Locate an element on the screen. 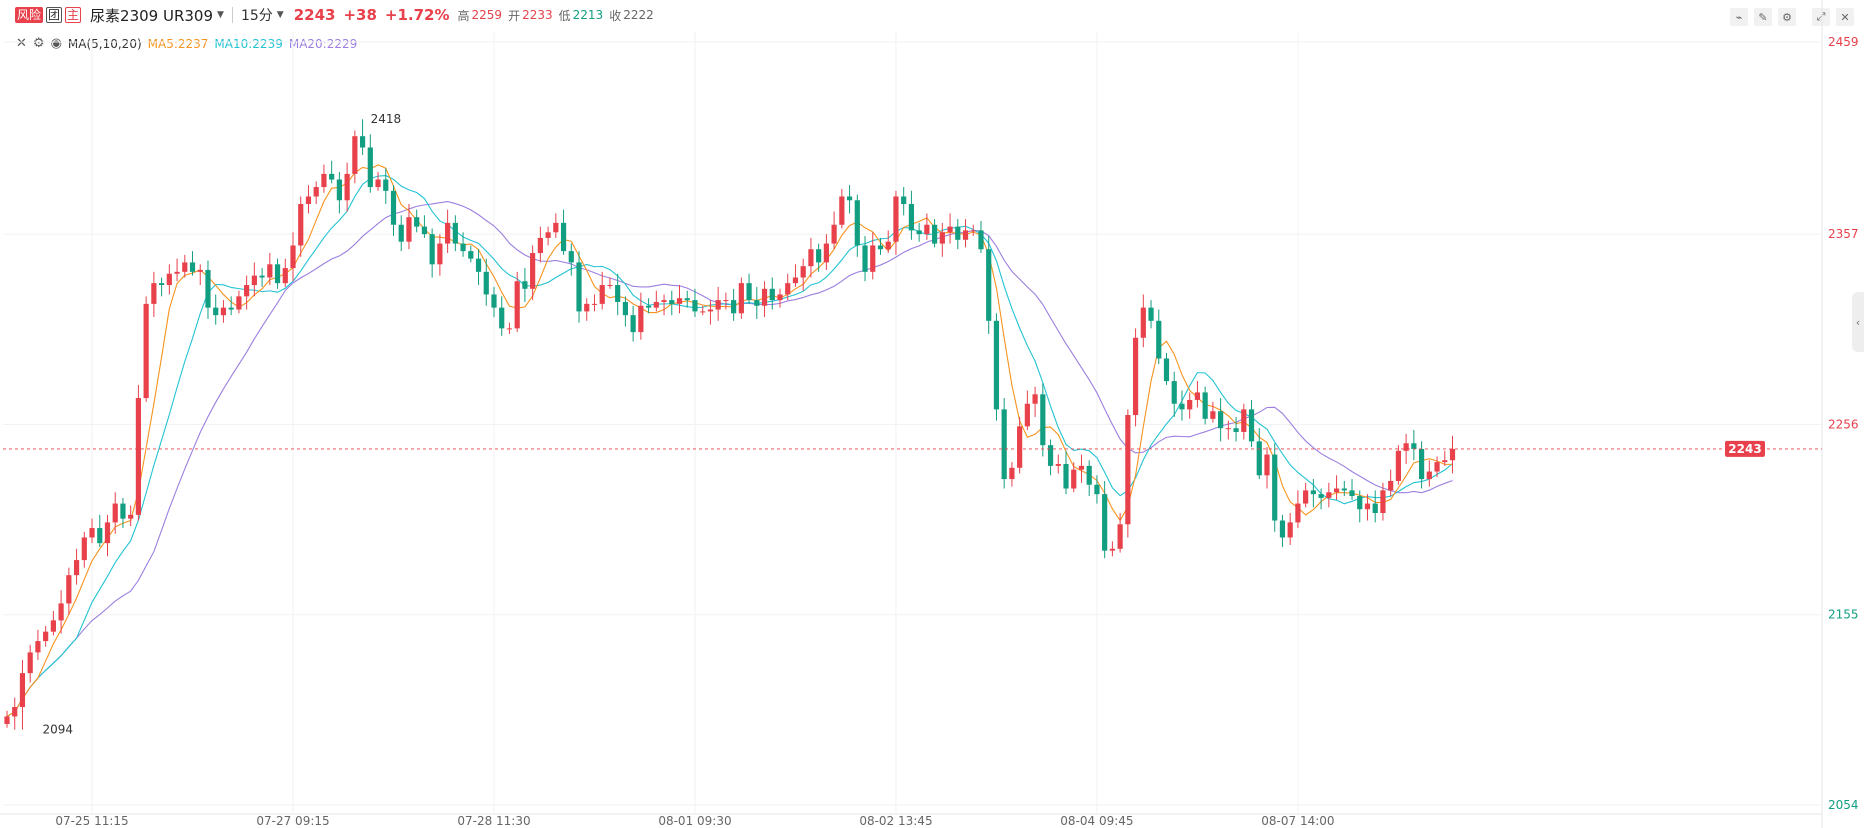 Image resolution: width=1864 pixels, height=828 pixels. low-value: 2213 is located at coordinates (588, 15).